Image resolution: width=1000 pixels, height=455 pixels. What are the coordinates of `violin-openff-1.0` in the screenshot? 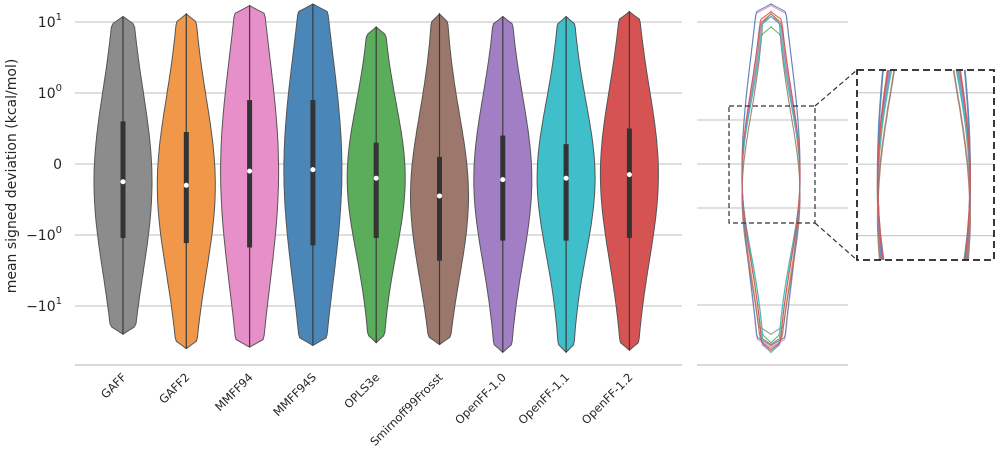 It's located at (503, 185).